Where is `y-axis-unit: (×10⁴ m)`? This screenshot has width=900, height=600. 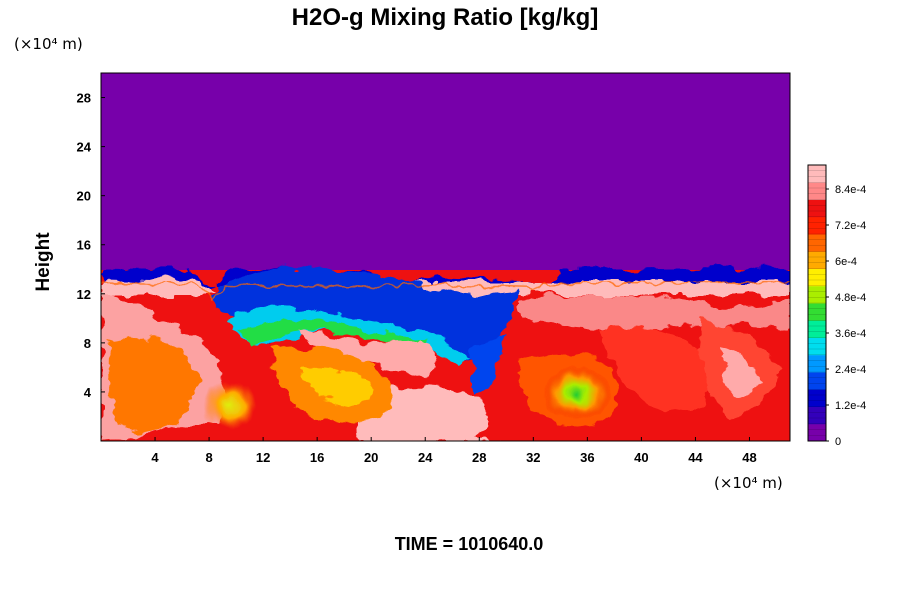
y-axis-unit: (×10⁴ m) is located at coordinates (48, 44).